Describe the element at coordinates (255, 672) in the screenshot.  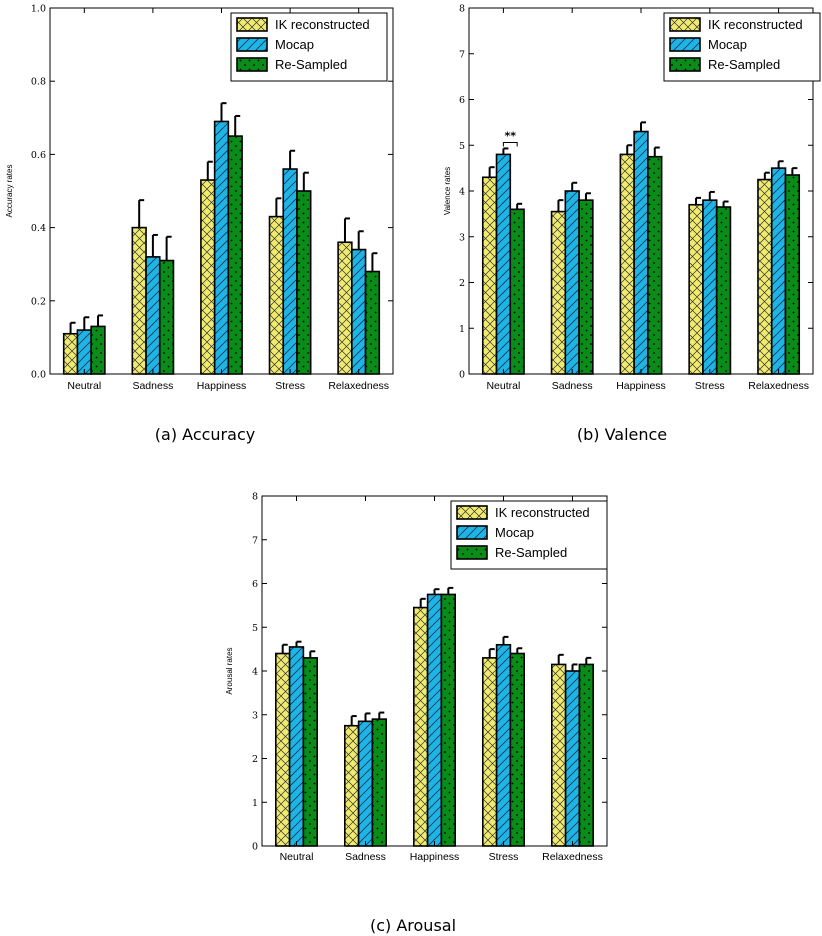
I see `y-tick-label: 4` at that location.